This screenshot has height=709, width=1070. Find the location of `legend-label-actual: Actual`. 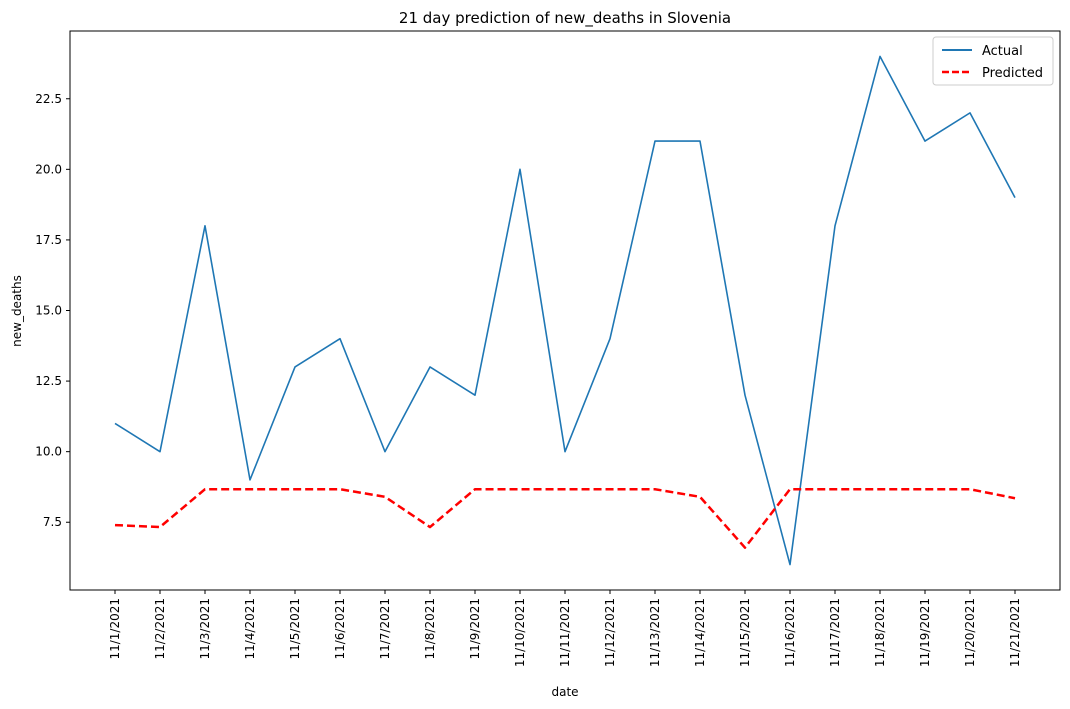

legend-label-actual: Actual is located at coordinates (1002, 51).